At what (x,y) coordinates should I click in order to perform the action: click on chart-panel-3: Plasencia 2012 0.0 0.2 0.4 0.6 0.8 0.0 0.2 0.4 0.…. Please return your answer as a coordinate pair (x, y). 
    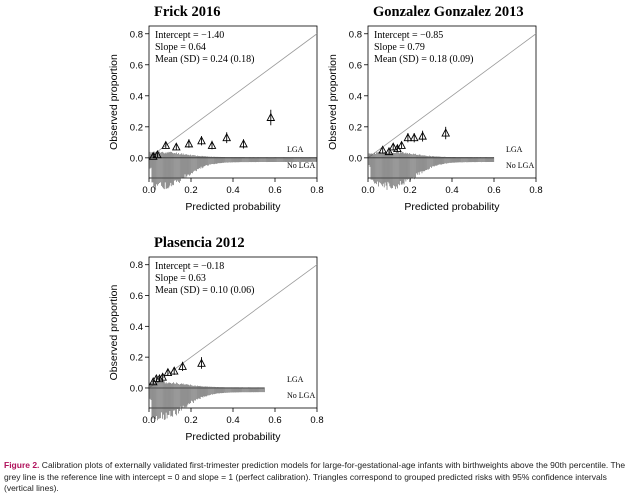
    Looking at the image, I should click on (216, 339).